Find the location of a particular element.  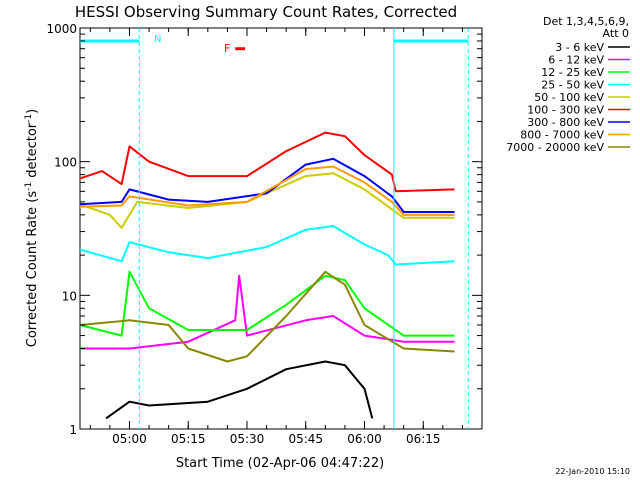

legend-label-8: 800 - 7000 keV is located at coordinates (562, 135).